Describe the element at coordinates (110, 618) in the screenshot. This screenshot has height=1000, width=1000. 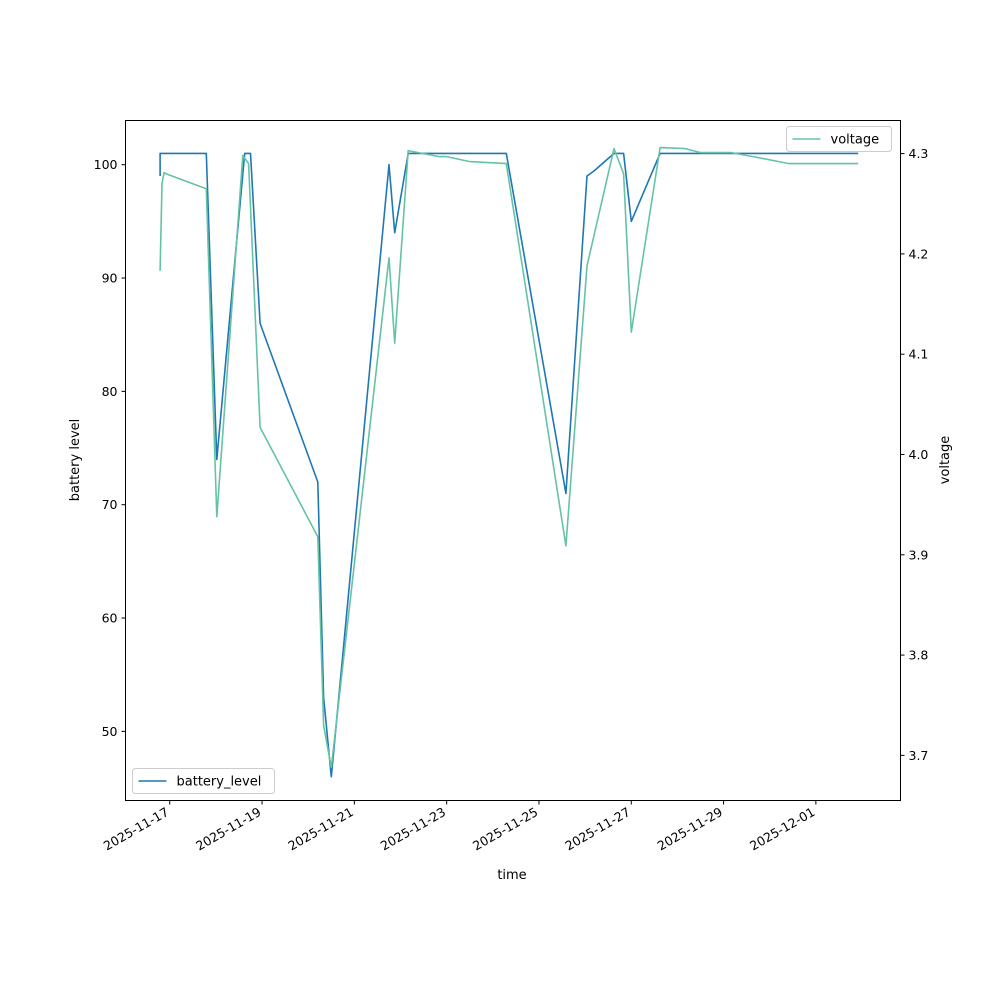
I see `y-tick-label: 60` at that location.